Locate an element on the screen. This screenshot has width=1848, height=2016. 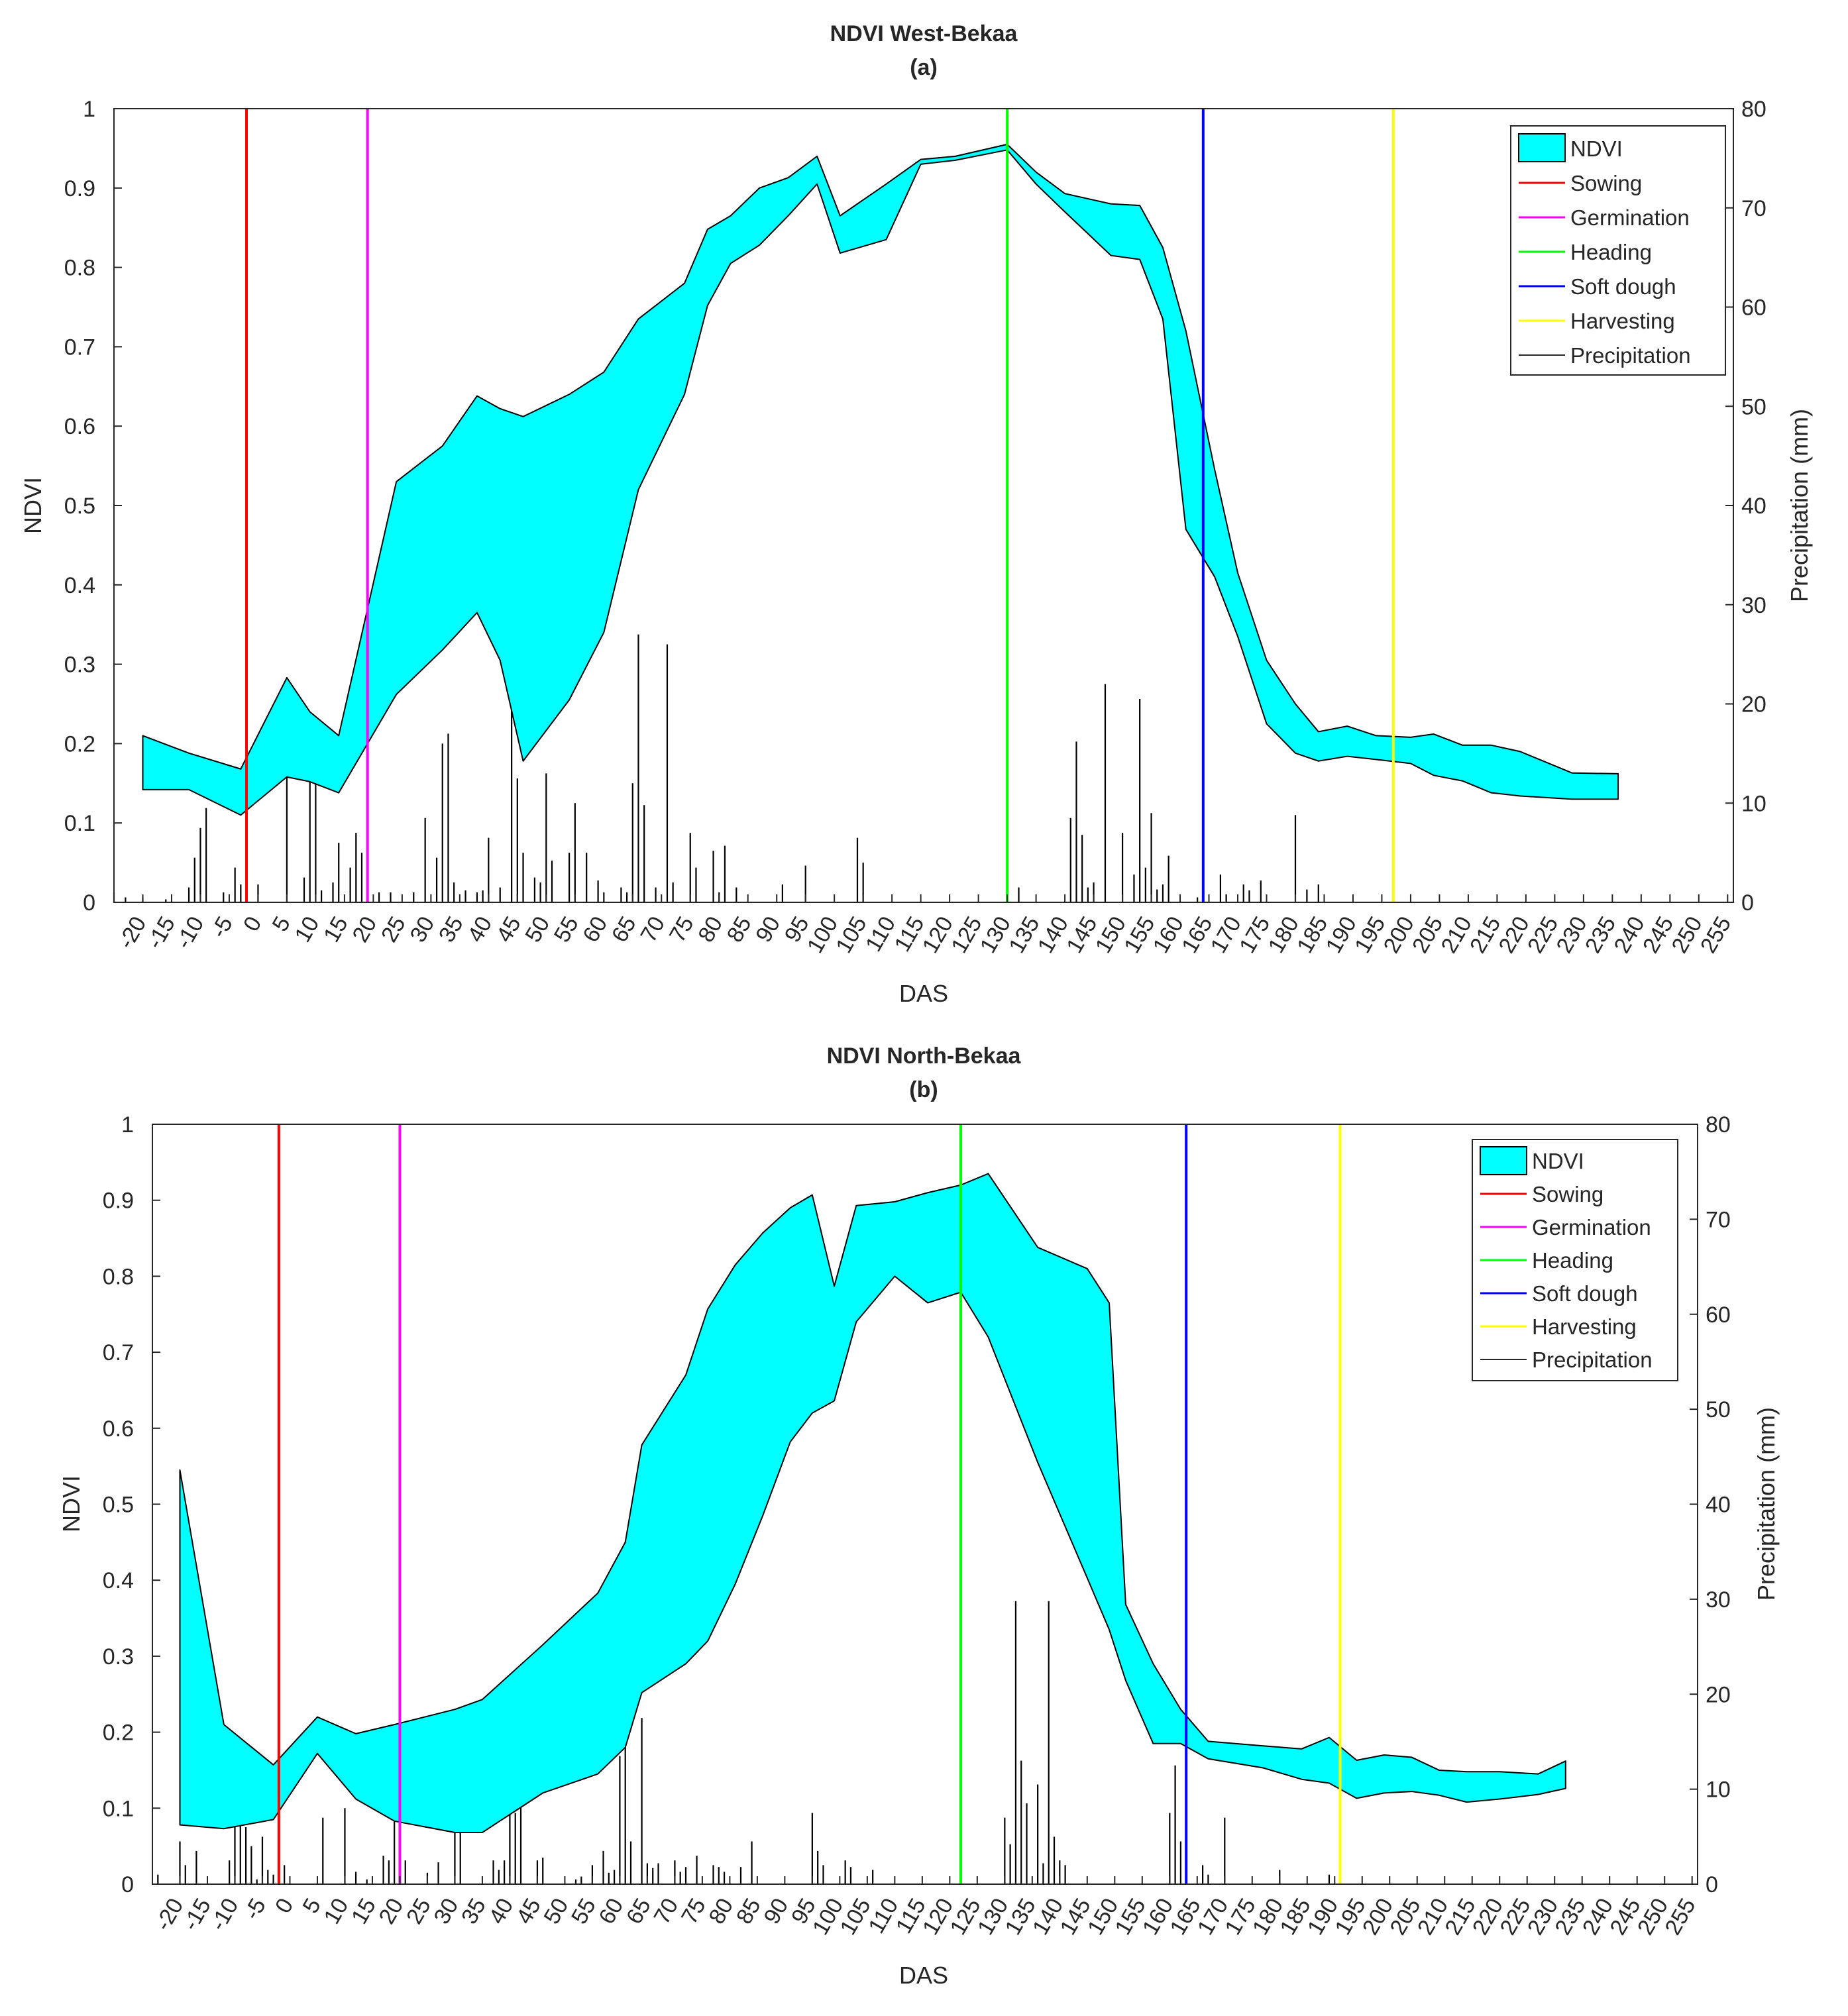
chart-title: NDVI North-Bekaa is located at coordinates (924, 1056).